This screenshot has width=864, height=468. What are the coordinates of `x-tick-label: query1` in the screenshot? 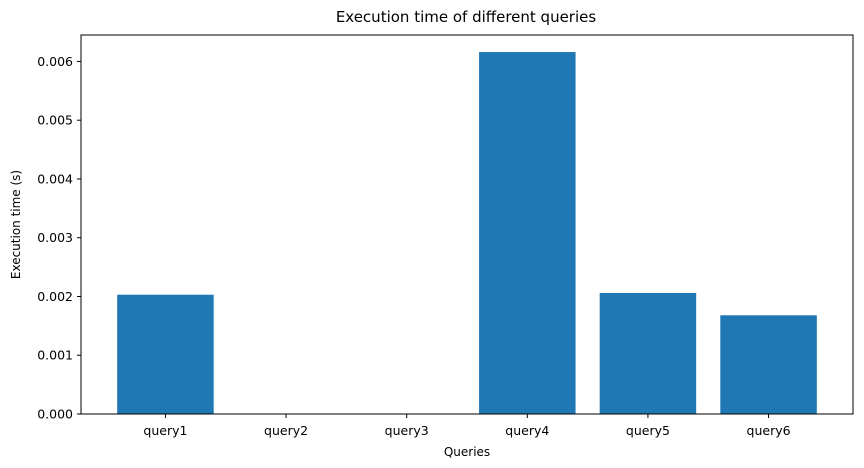 It's located at (165, 430).